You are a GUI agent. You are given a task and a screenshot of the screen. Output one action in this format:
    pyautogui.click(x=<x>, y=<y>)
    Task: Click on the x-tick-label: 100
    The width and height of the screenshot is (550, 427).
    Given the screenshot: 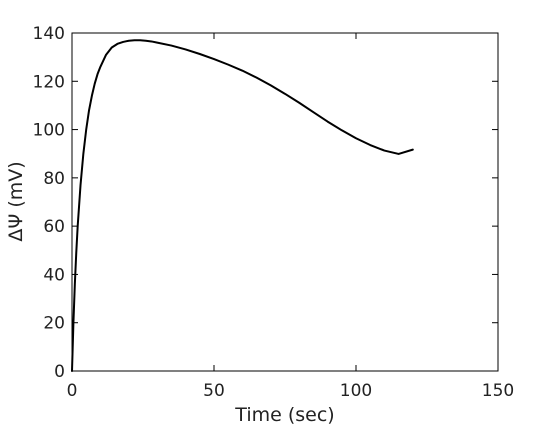 What is the action you would take?
    pyautogui.click(x=356, y=391)
    